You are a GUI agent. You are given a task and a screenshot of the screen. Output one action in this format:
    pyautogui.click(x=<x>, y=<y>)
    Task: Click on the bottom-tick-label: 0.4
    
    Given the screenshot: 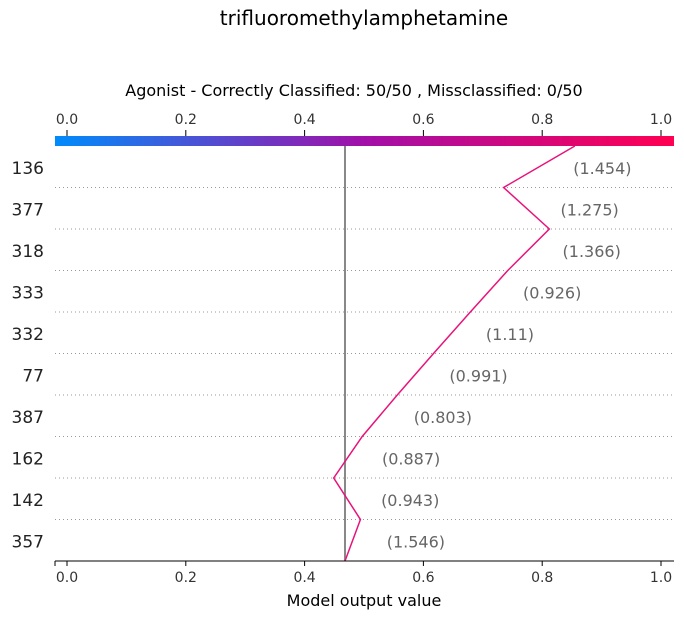 What is the action you would take?
    pyautogui.click(x=304, y=578)
    